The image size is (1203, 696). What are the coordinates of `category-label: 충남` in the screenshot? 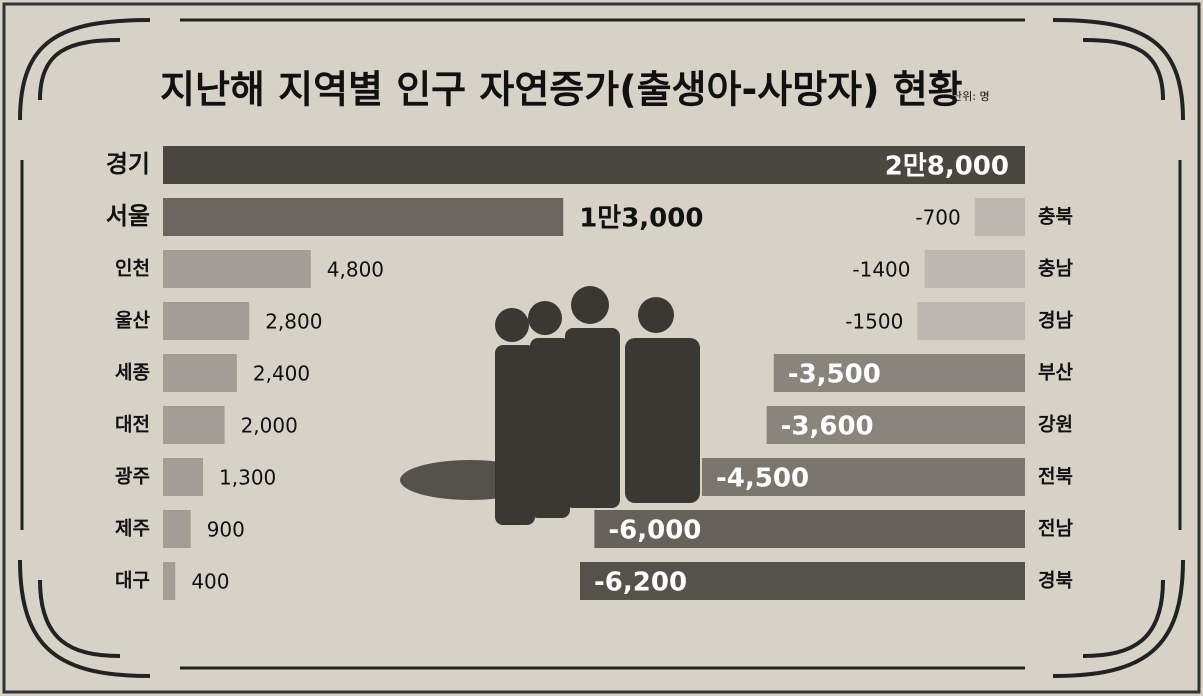 It's located at (1055, 269).